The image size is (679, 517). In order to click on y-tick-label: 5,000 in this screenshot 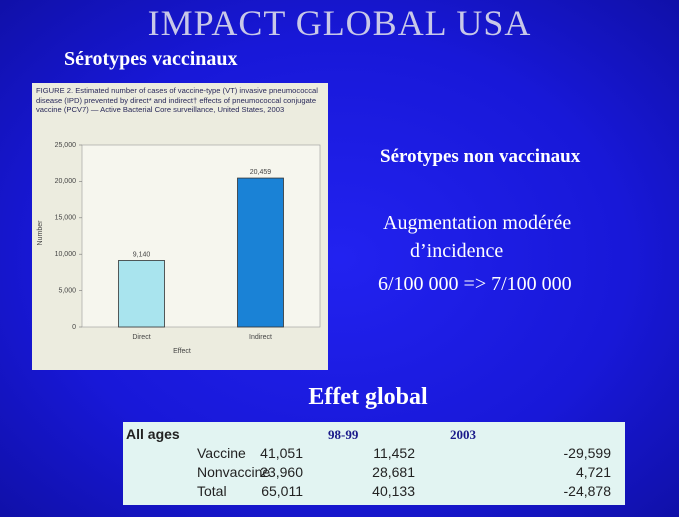, I will do `click(67, 290)`.